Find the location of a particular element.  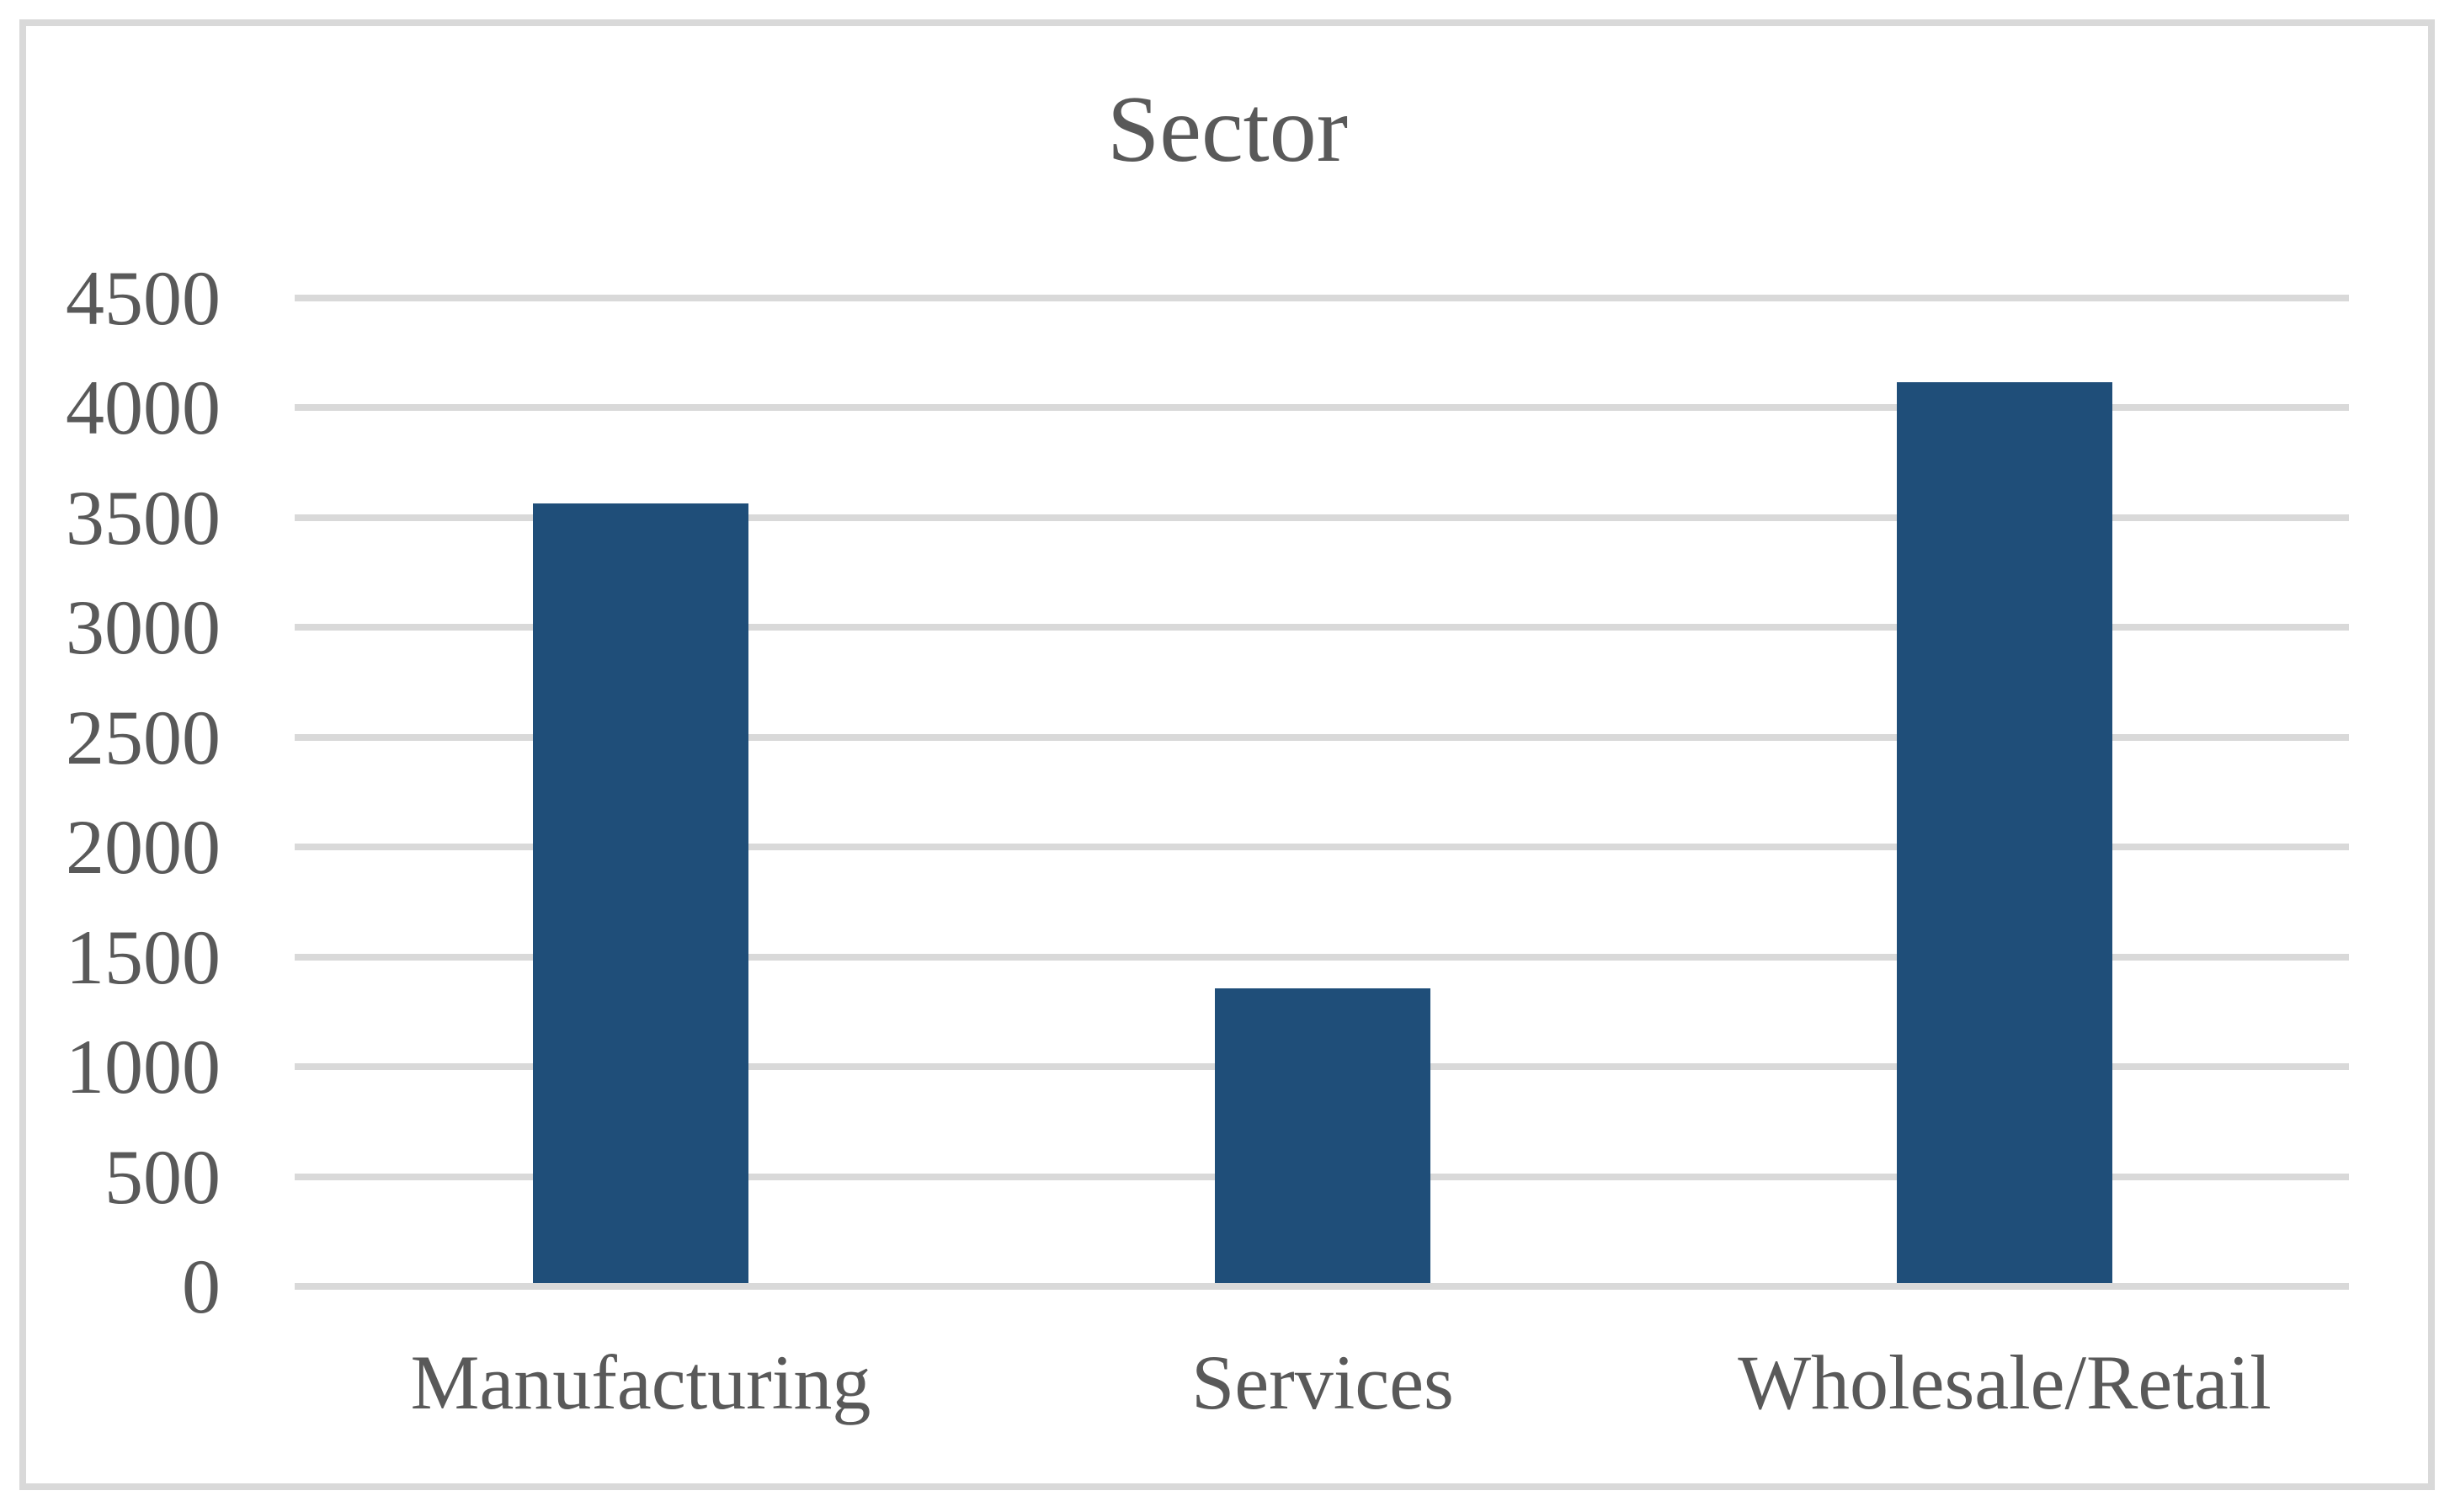

chart-title: Sector is located at coordinates (1227, 129).